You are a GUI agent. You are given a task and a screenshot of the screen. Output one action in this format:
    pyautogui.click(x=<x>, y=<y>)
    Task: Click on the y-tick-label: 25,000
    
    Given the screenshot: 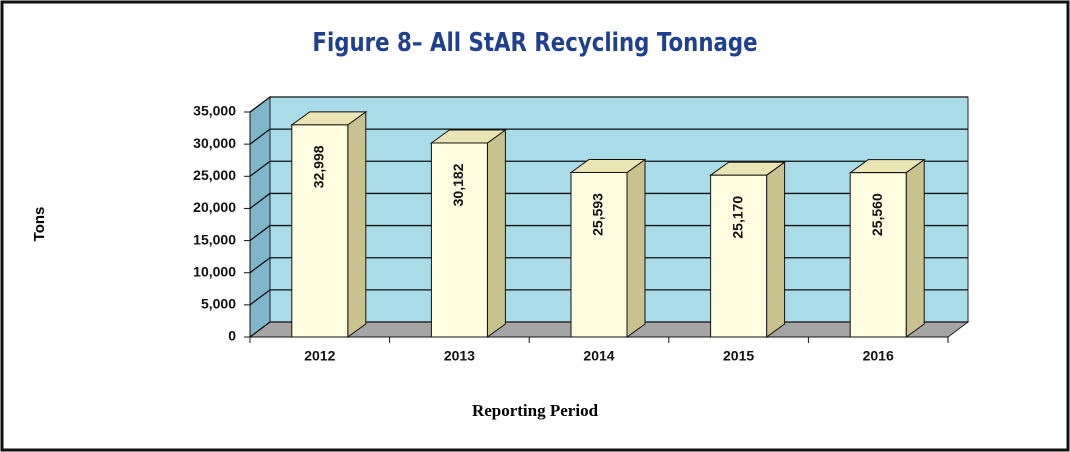 What is the action you would take?
    pyautogui.click(x=214, y=175)
    